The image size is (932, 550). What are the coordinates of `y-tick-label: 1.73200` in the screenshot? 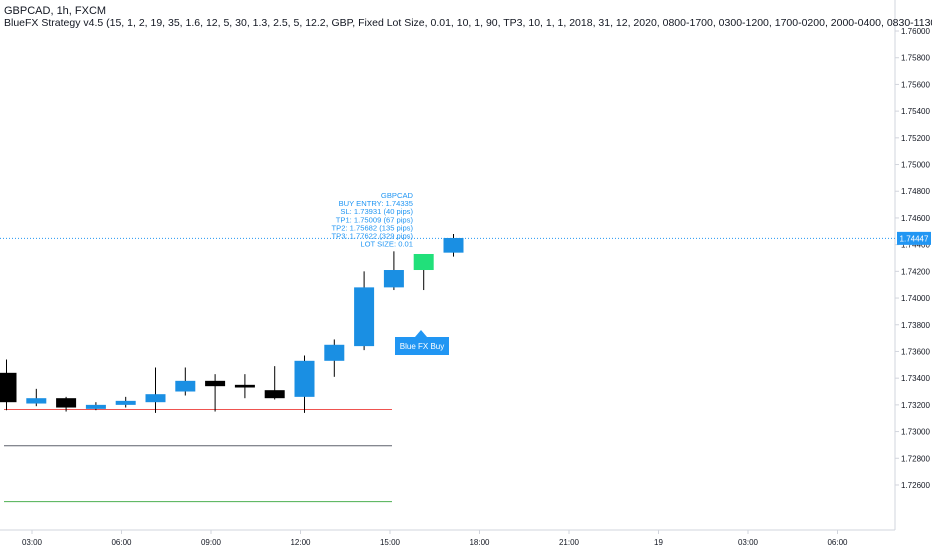 It's located at (915, 405).